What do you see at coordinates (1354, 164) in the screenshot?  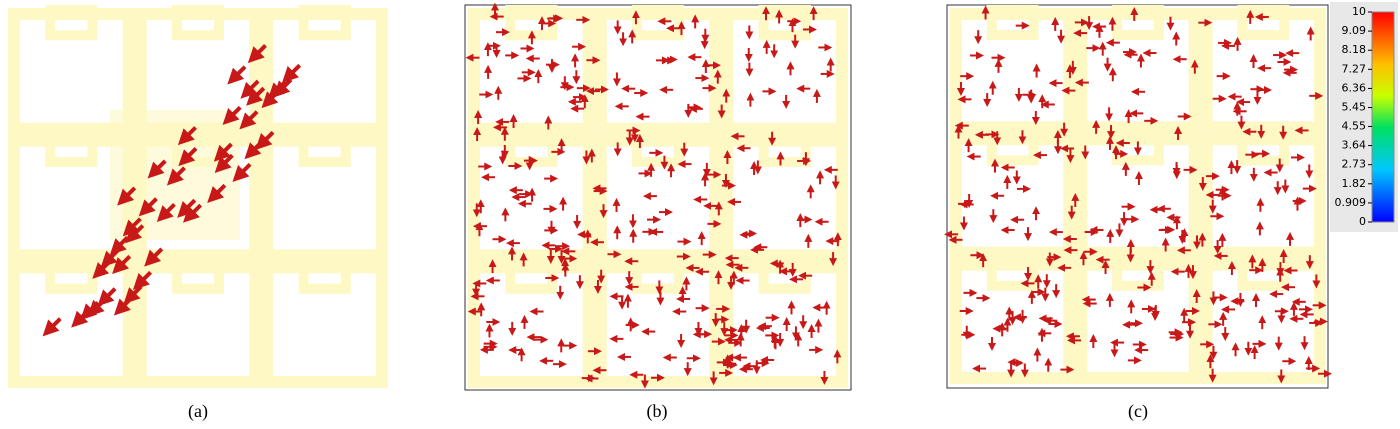 I see `colorbar-tick-label: 2.73` at bounding box center [1354, 164].